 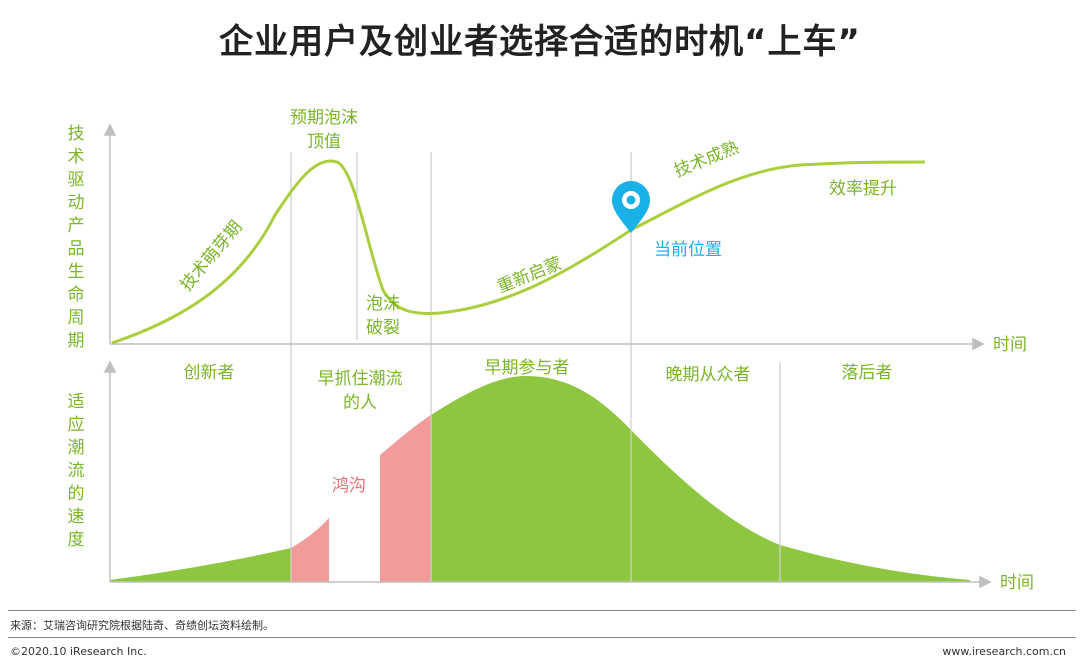 What do you see at coordinates (1010, 345) in the screenshot?
I see `top-x-axis-label: 时间` at bounding box center [1010, 345].